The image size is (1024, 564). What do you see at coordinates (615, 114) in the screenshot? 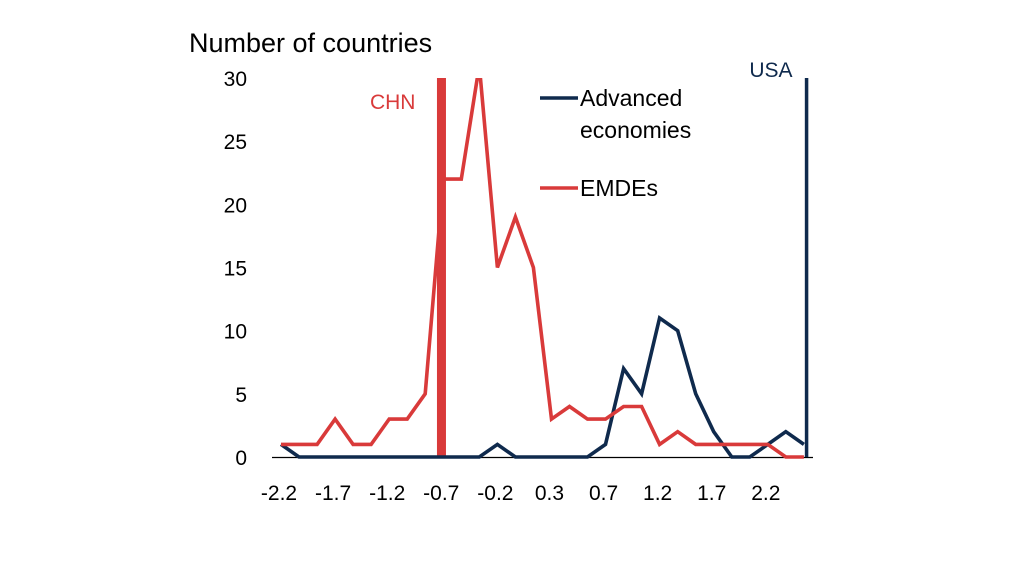
I see `legend-item-advanced-economies: Advanced economies` at bounding box center [615, 114].